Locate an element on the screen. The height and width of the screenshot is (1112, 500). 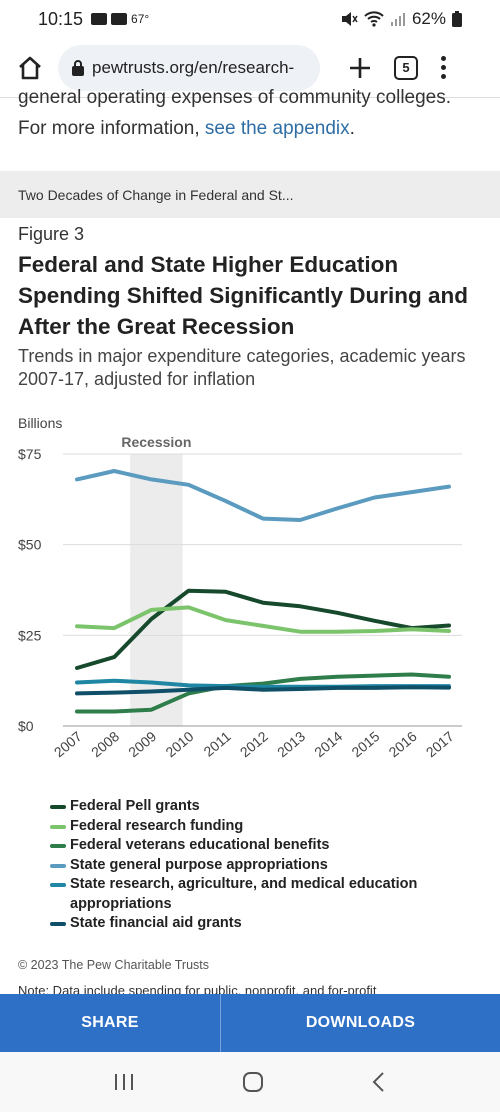
legend-label: Federal veterans educational benefits is located at coordinates (200, 845).